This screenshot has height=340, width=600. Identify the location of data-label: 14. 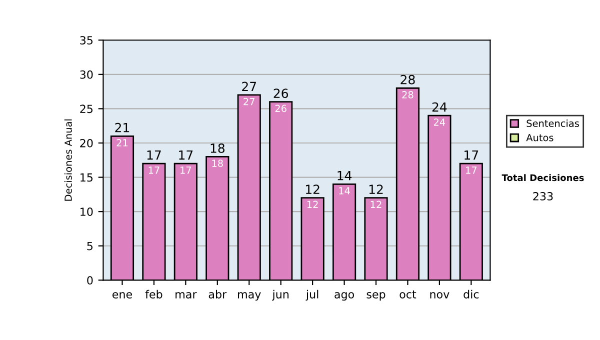
(344, 190).